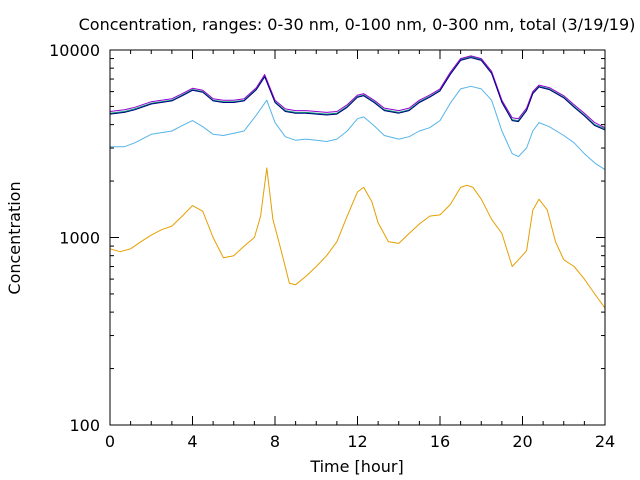  I want to click on x-axis-title: Time [hour], so click(356, 466).